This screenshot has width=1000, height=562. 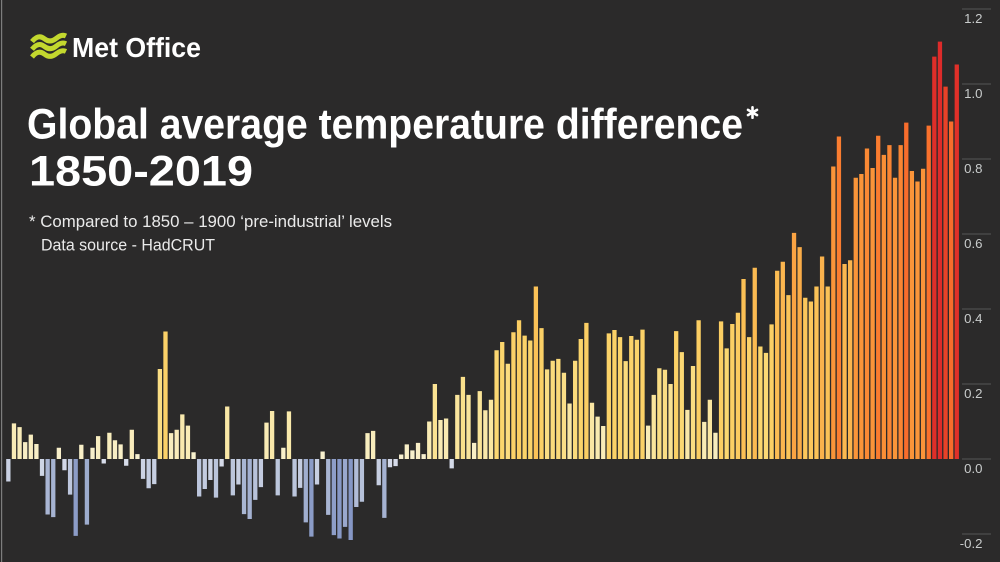 I want to click on svg-text: 0.8, so click(x=973, y=168).